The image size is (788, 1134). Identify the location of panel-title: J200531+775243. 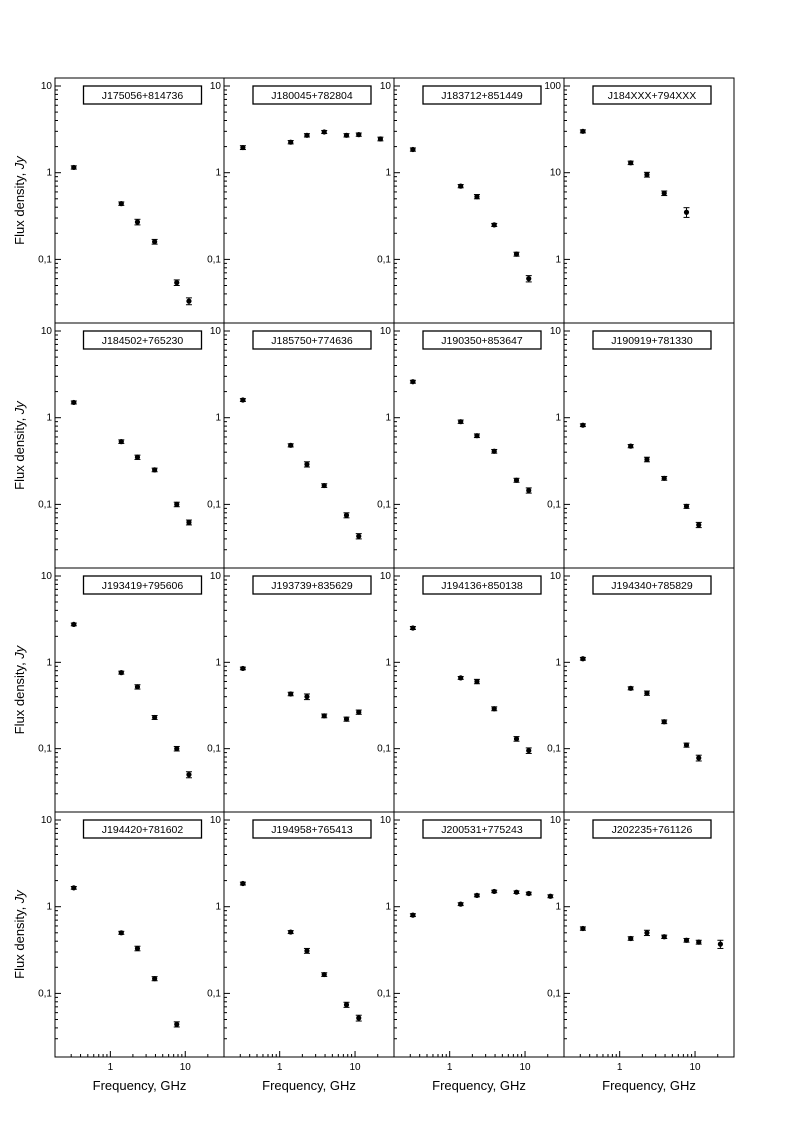
(482, 830).